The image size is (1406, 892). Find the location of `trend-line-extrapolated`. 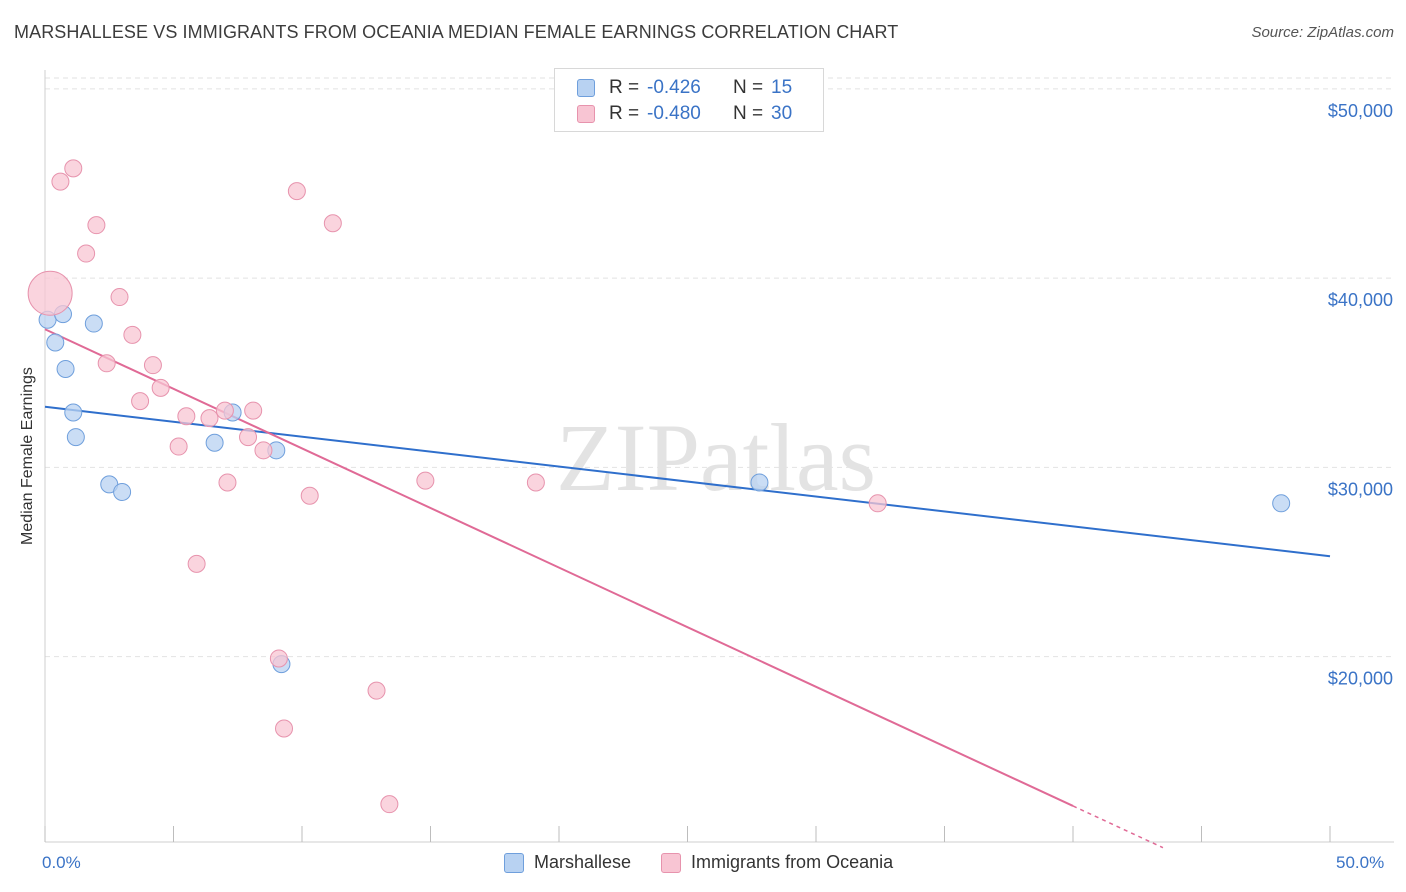

trend-line-extrapolated is located at coordinates (1118, 827).